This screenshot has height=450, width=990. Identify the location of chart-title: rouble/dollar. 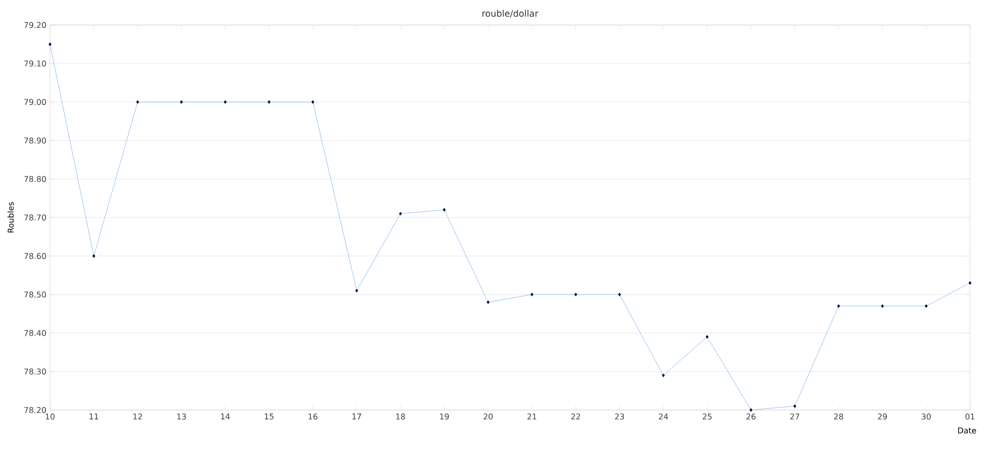
(510, 14).